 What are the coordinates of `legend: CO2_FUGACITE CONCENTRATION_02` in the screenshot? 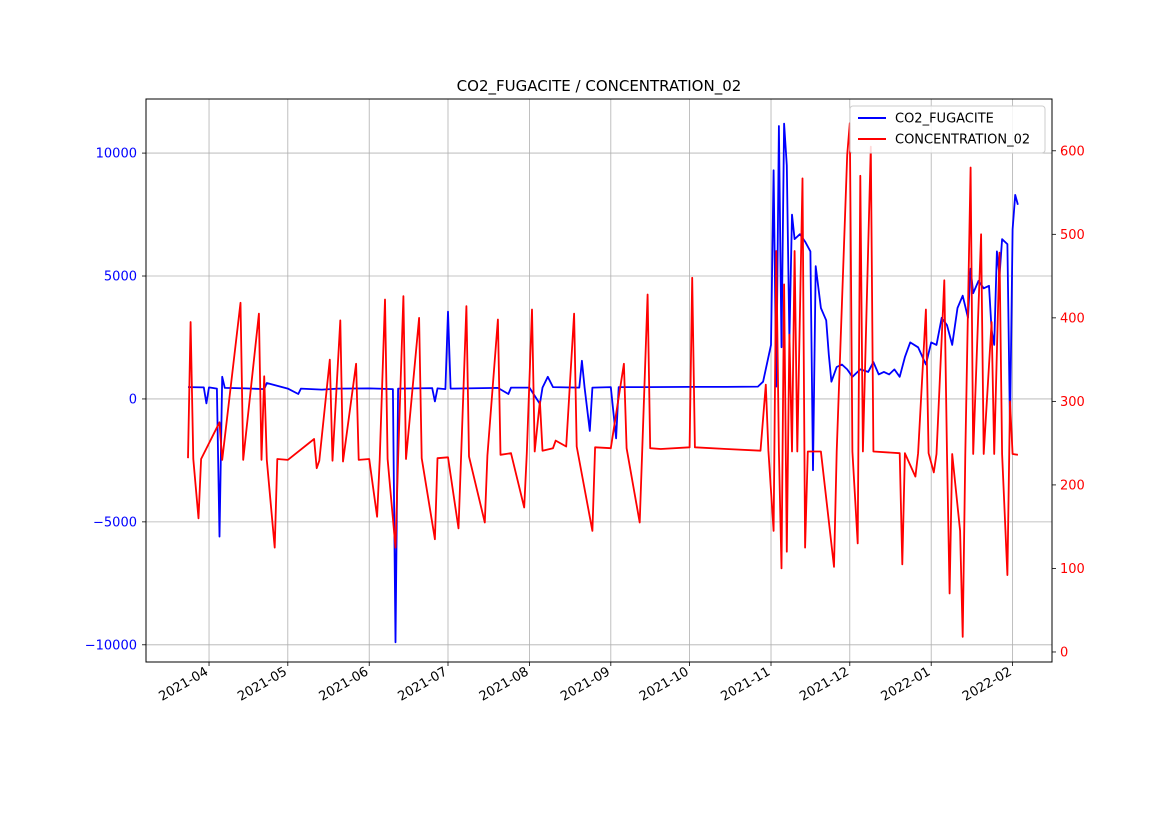 It's located at (947, 129).